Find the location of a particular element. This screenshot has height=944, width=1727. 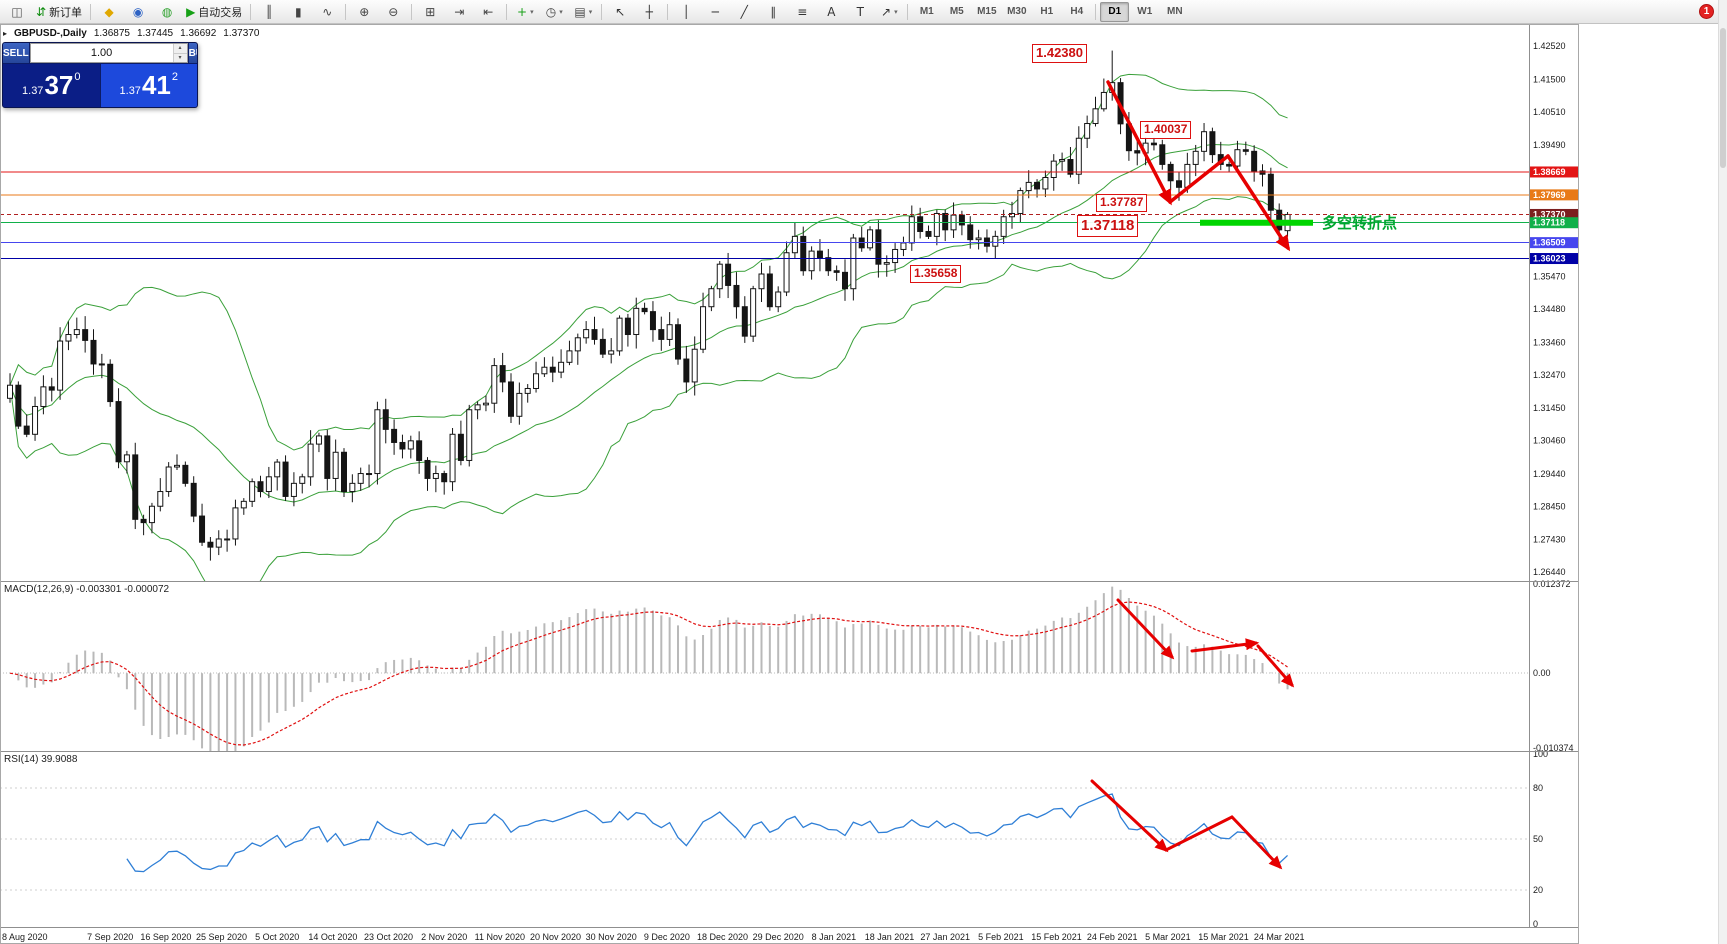

timeframe-mn-button: MN is located at coordinates (1175, 11).